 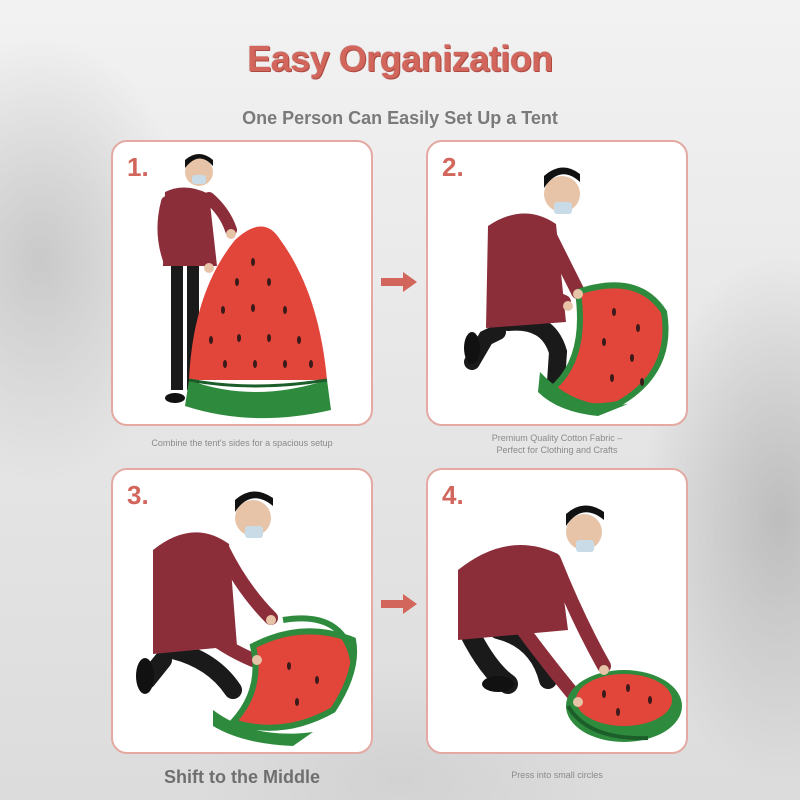 I want to click on step-number: 1., so click(x=138, y=167).